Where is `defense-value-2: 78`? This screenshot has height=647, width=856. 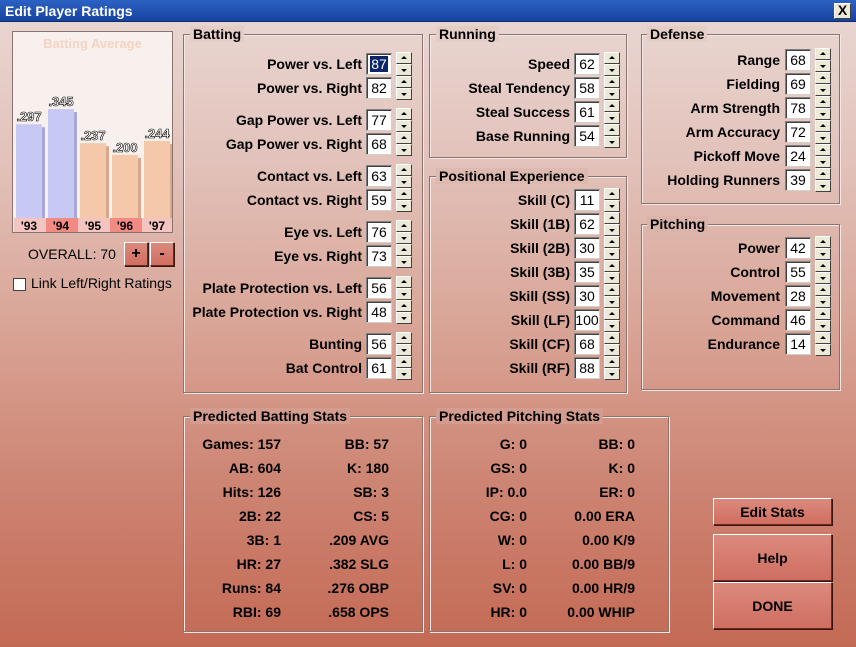
defense-value-2: 78 is located at coordinates (798, 108).